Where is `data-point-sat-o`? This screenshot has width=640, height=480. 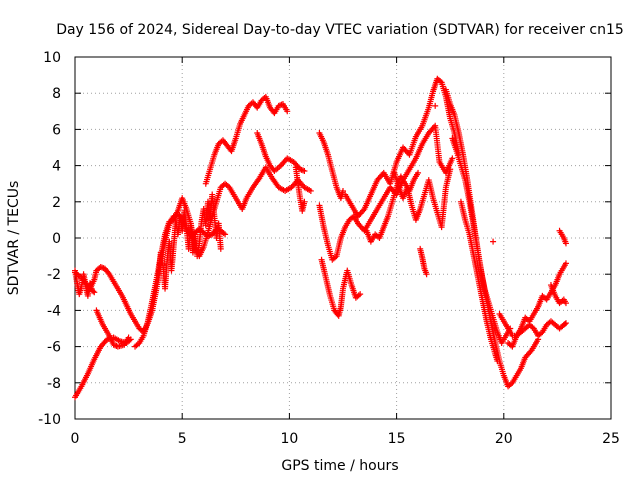 data-point-sat-o is located at coordinates (450, 169).